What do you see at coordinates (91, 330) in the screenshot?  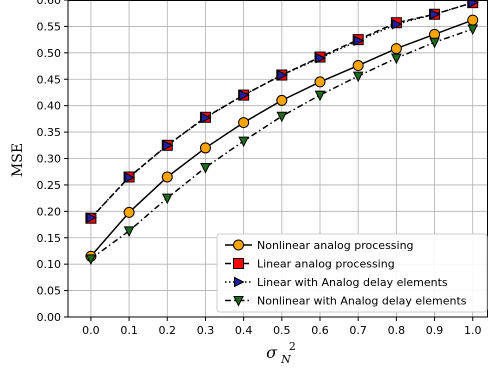 I see `x-tick-label: 0.0` at bounding box center [91, 330].